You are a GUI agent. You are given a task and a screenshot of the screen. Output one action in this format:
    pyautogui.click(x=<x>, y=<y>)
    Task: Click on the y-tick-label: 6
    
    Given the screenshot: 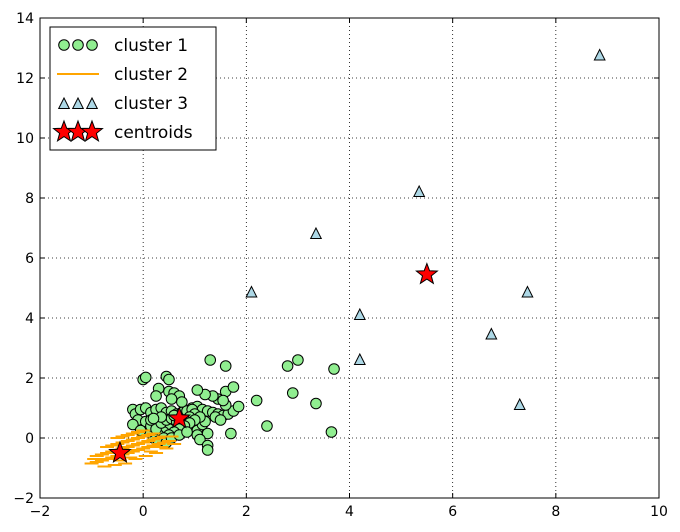 What is the action you would take?
    pyautogui.click(x=29, y=259)
    